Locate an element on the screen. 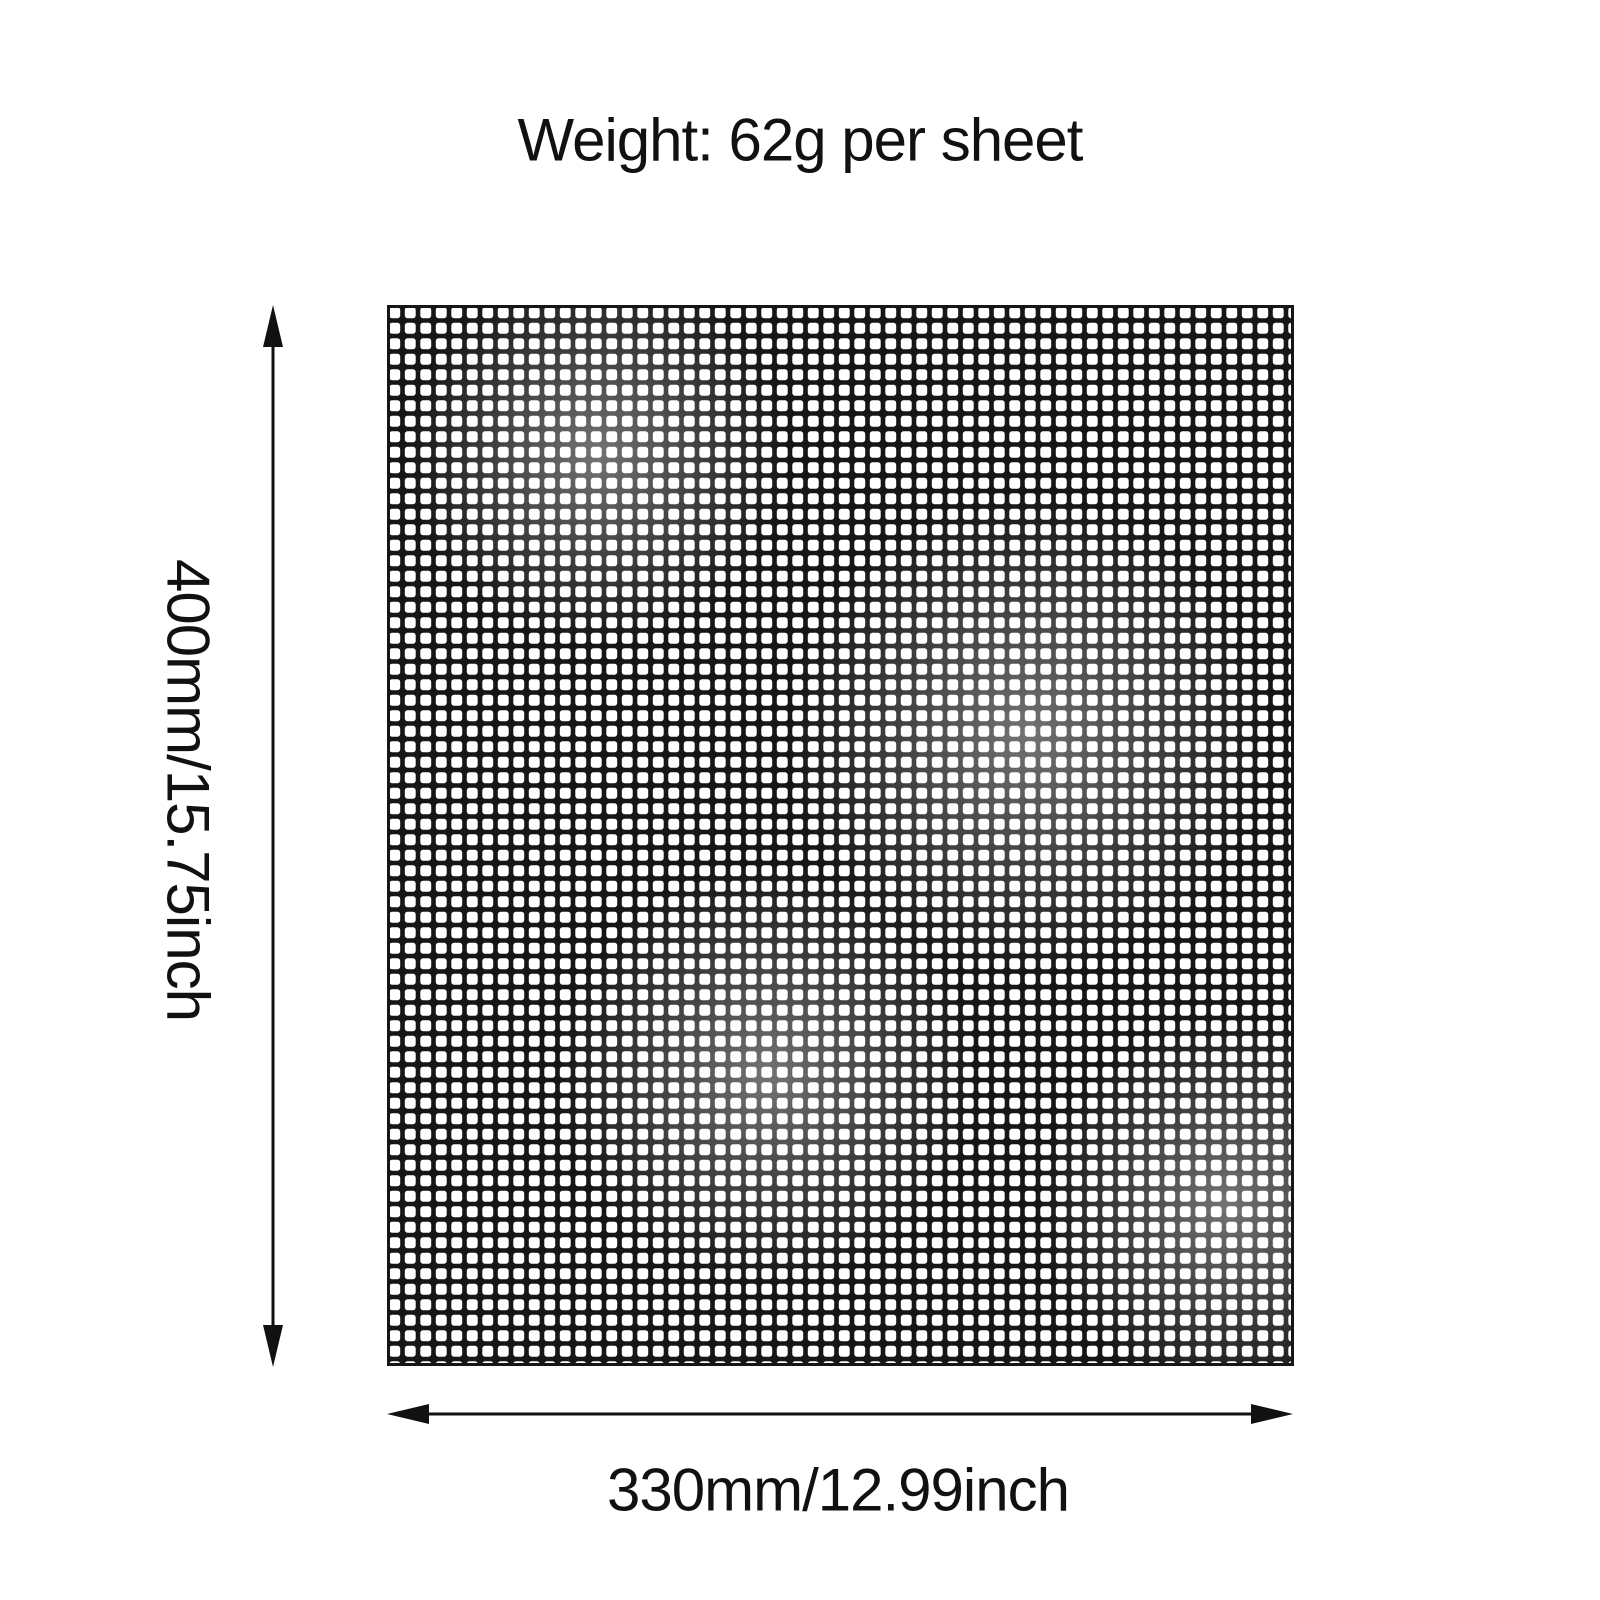 The width and height of the screenshot is (1600, 1600). weight-title-text: Weight: 62g per sheet is located at coordinates (800, 140).